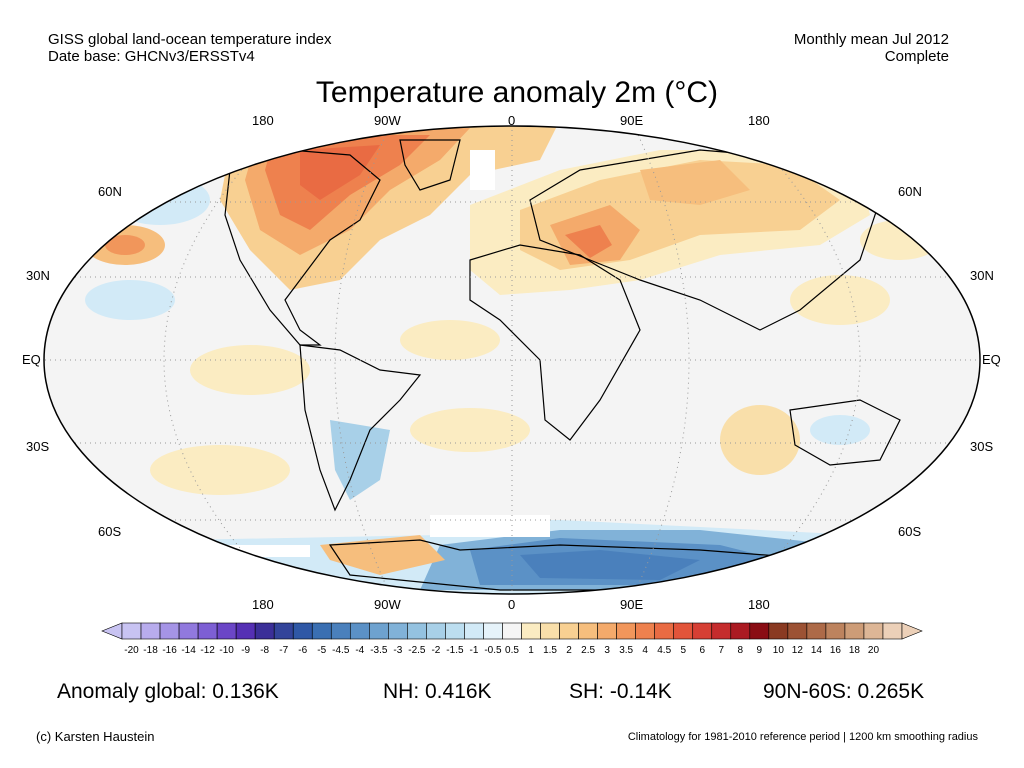  I want to click on colorbar-min-arrow, so click(112, 631).